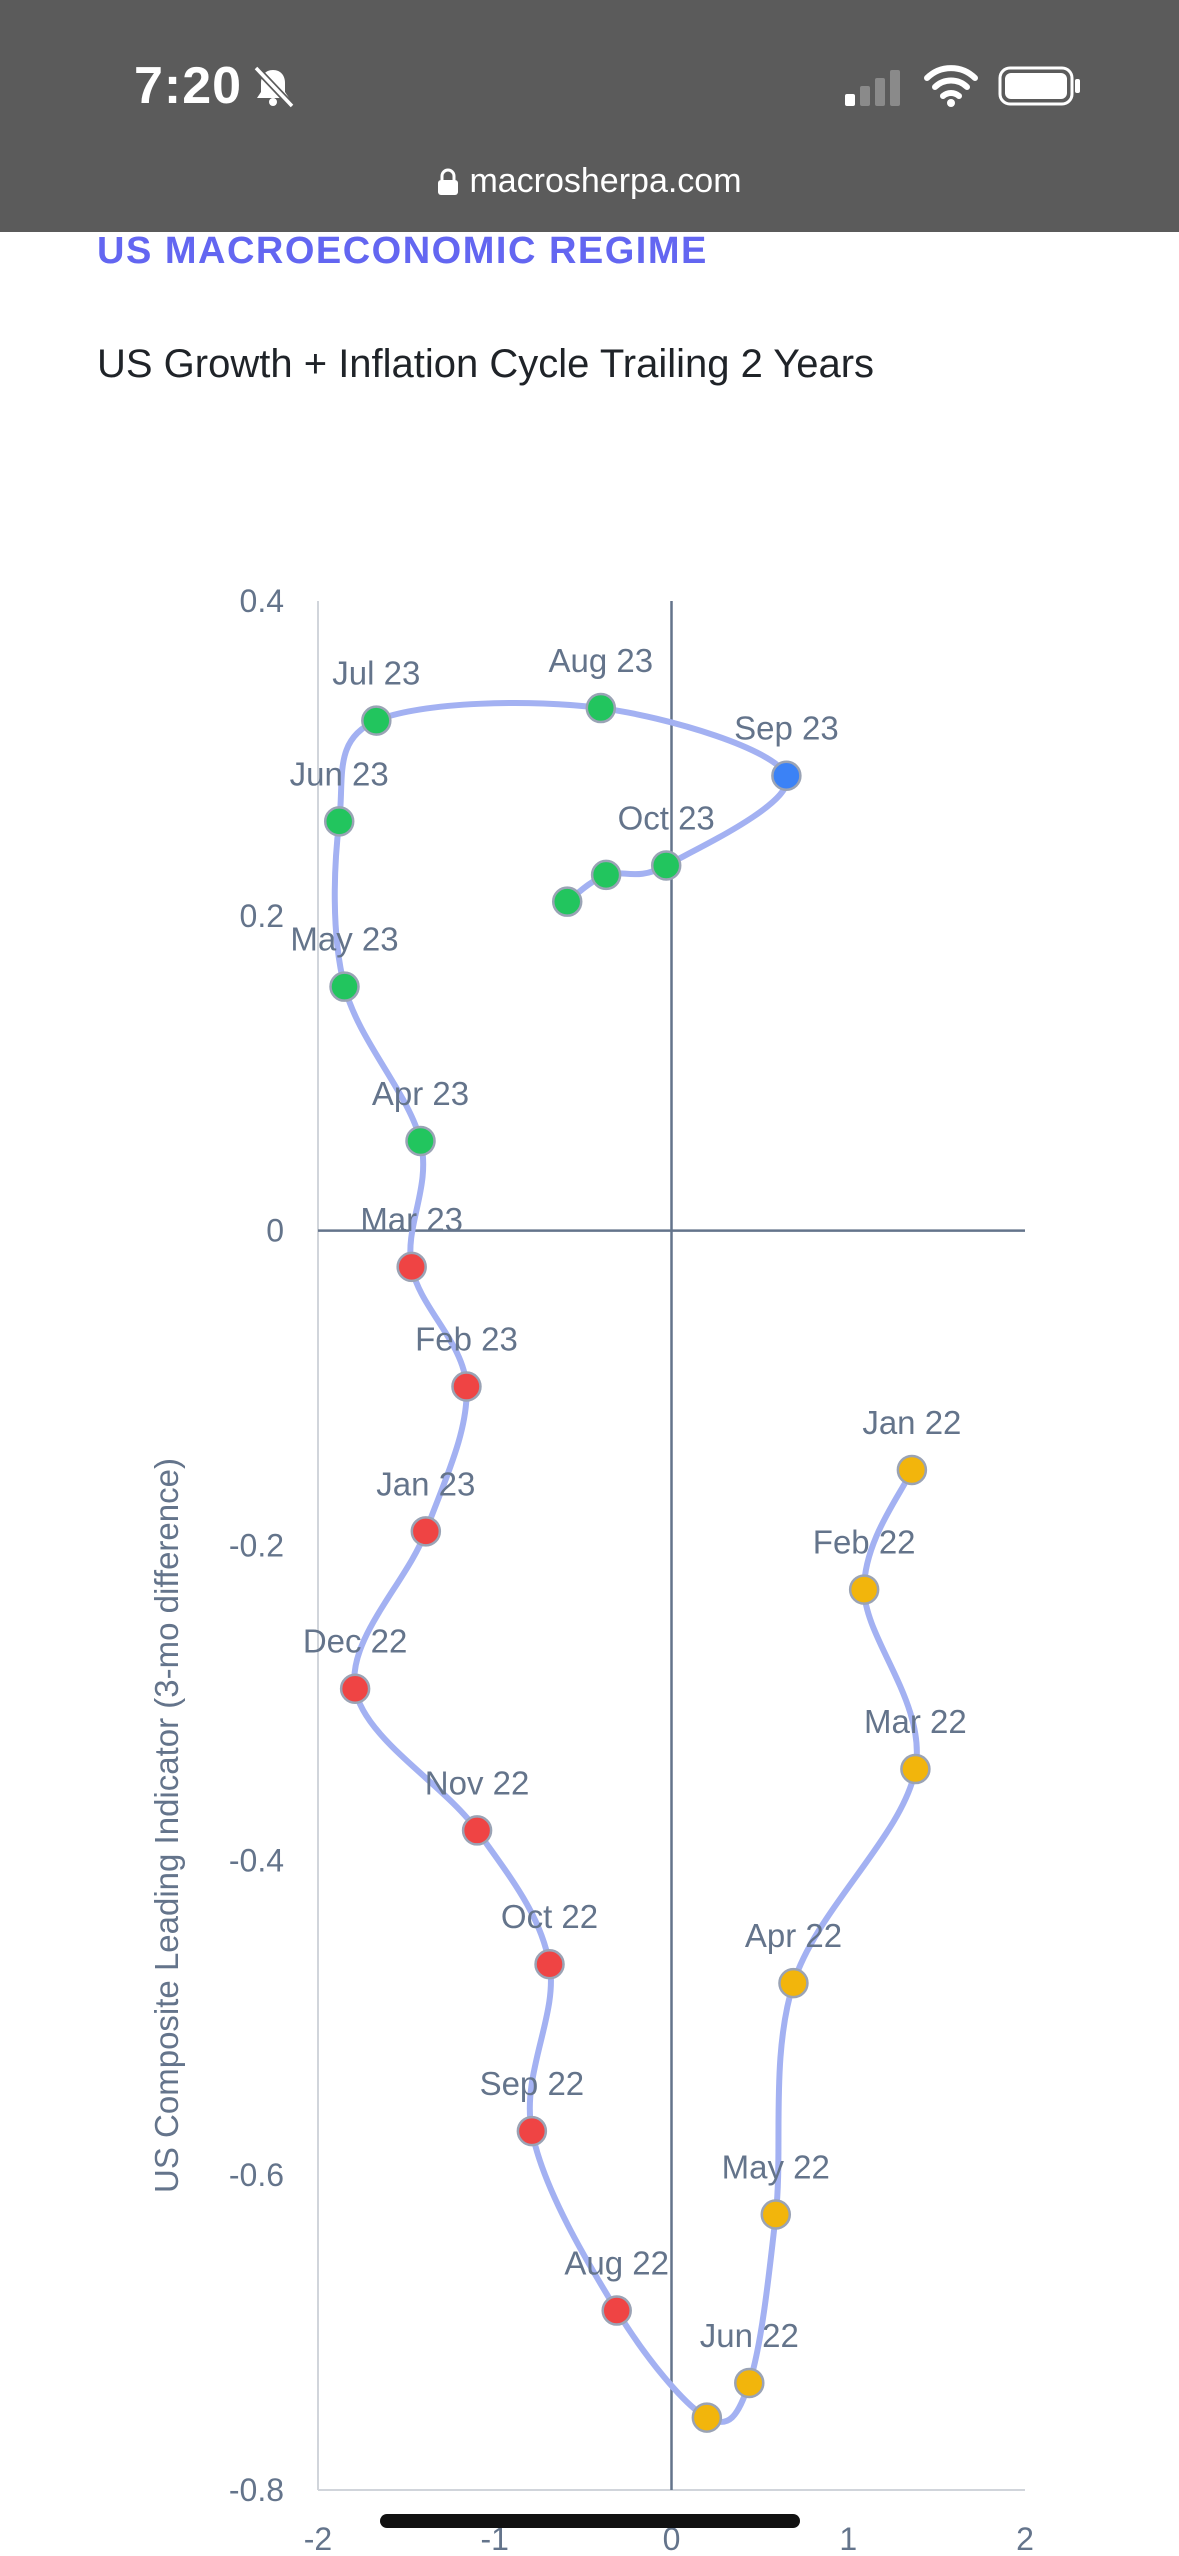  What do you see at coordinates (262, 916) in the screenshot?
I see `y-tick-label: 0.2` at bounding box center [262, 916].